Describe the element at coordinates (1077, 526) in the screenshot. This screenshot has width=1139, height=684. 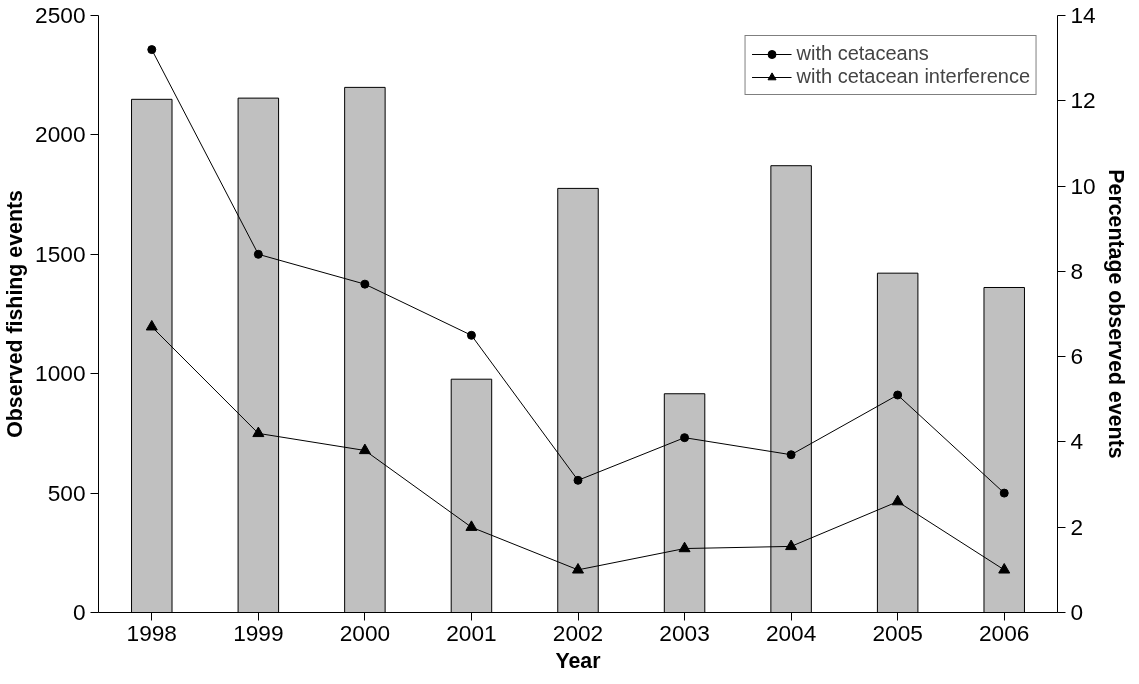
I see `y2-tick-label: 2` at that location.